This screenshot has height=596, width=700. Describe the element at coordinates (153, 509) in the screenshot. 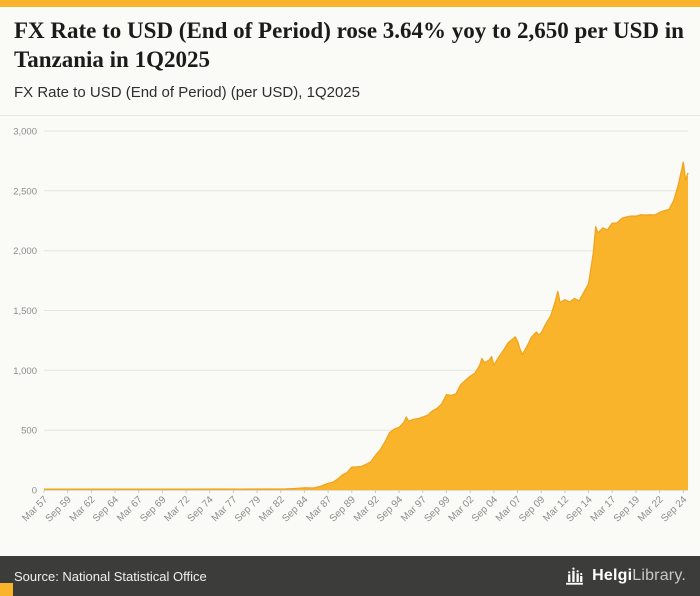

I see `x-tick-label: Sep 69` at that location.